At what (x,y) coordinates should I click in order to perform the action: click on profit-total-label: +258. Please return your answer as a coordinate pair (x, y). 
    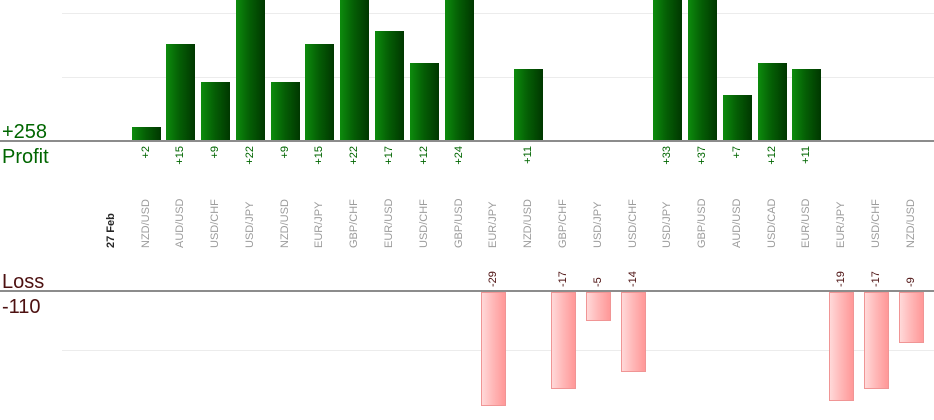
    Looking at the image, I should click on (25, 132).